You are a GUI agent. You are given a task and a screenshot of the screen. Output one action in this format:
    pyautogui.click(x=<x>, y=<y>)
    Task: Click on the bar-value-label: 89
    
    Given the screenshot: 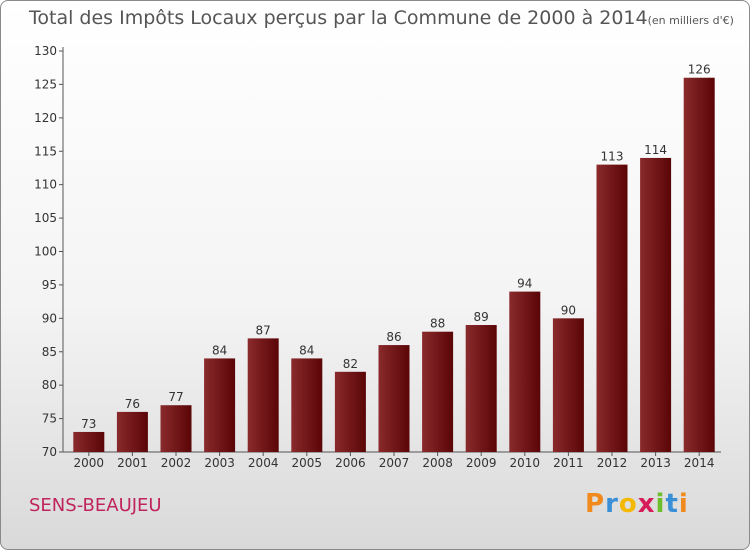 What is the action you would take?
    pyautogui.click(x=481, y=317)
    